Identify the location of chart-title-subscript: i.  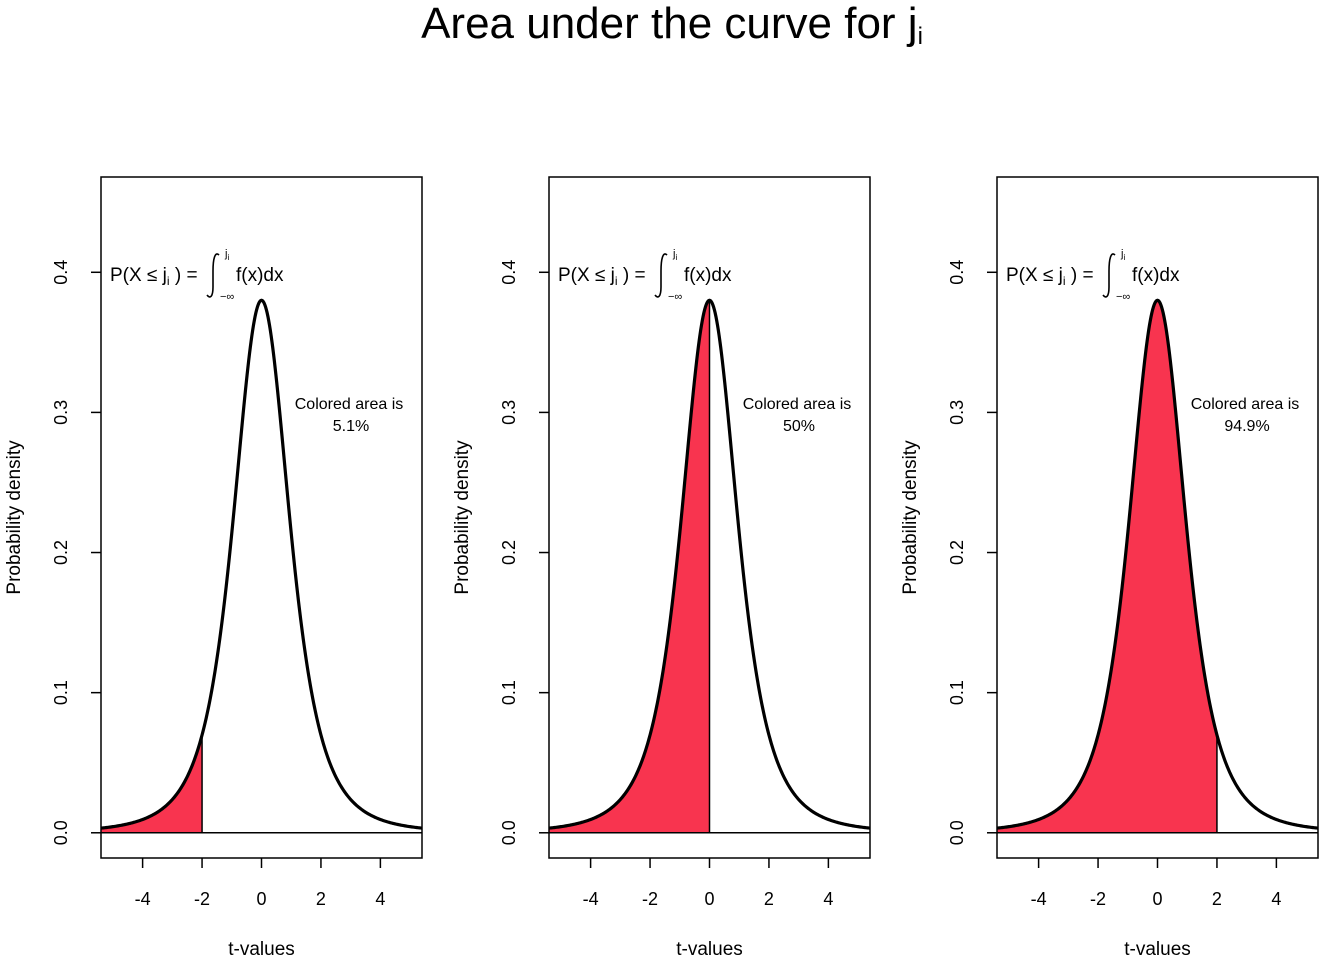
(920, 36).